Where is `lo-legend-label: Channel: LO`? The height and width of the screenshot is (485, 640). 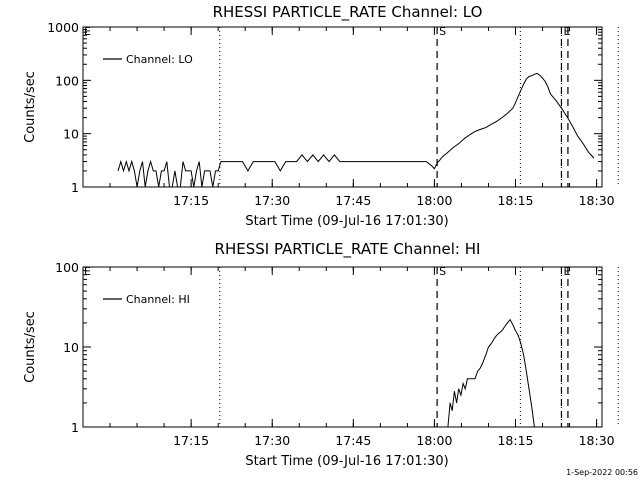
lo-legend-label: Channel: LO is located at coordinates (159, 59).